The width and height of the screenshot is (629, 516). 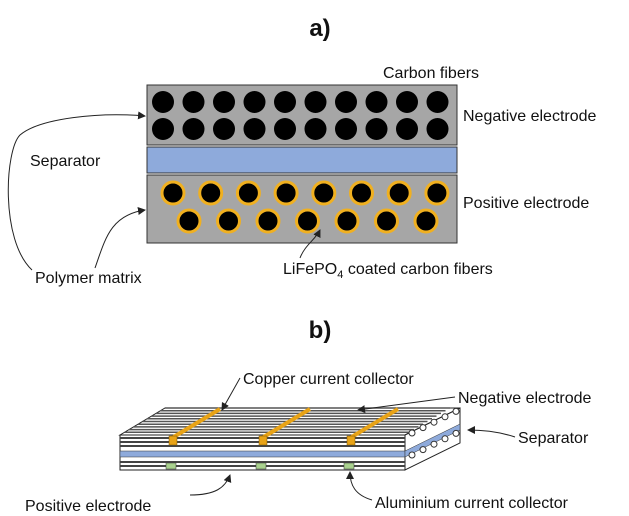 I want to click on label-part: coated carbon fibers, so click(x=417, y=269).